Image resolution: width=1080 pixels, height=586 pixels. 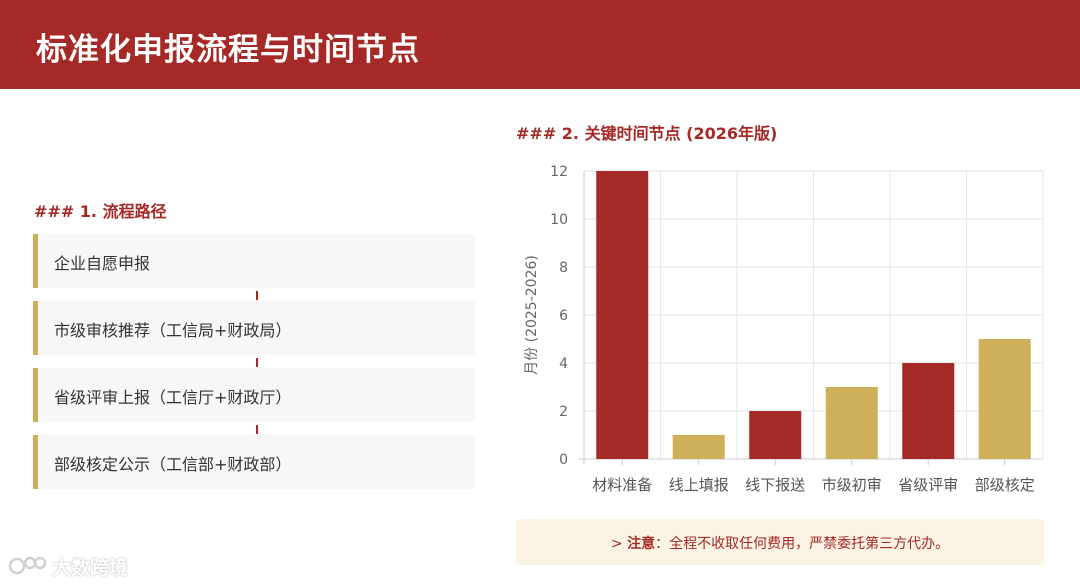 What do you see at coordinates (90, 568) in the screenshot?
I see `watermark-text: 大数跨境` at bounding box center [90, 568].